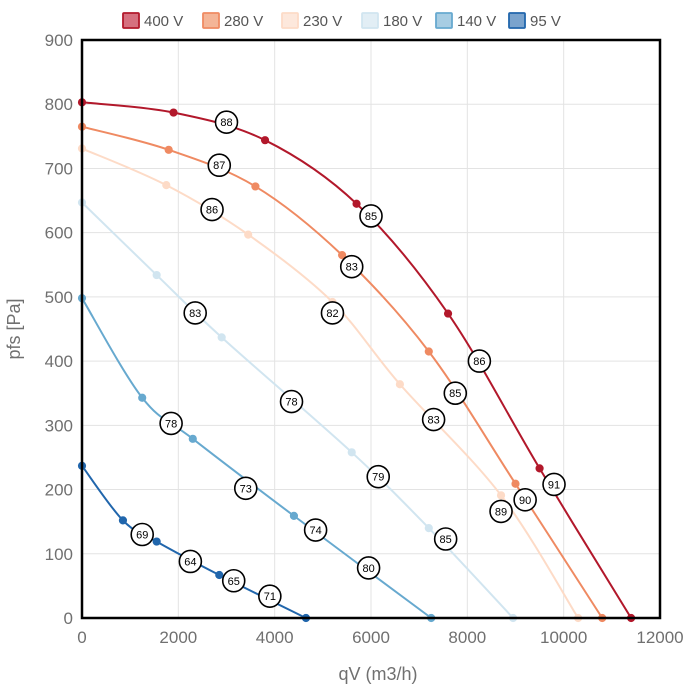 This screenshot has height=689, width=689. What do you see at coordinates (59, 361) in the screenshot?
I see `y-tick-label: 400` at bounding box center [59, 361].